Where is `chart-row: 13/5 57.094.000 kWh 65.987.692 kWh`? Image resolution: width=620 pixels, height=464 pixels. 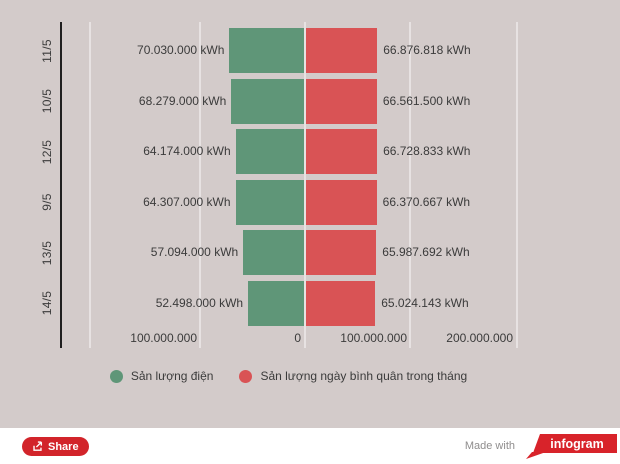
chart-row: 13/5 57.094.000 kWh 65.987.692 kWh is located at coordinates (310, 252).